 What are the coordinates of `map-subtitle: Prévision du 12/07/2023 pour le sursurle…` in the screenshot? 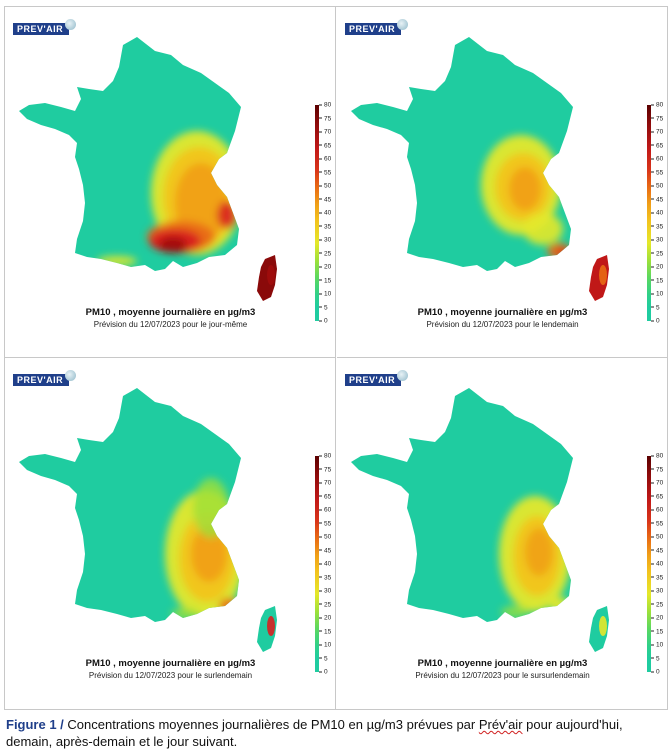 It's located at (502, 675).